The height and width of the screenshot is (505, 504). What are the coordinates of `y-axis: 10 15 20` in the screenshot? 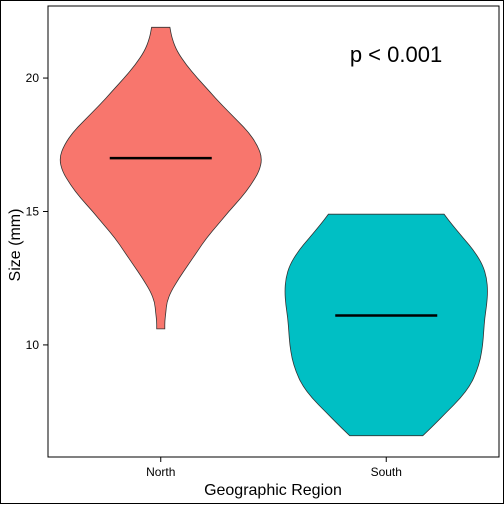 It's located at (37, 211).